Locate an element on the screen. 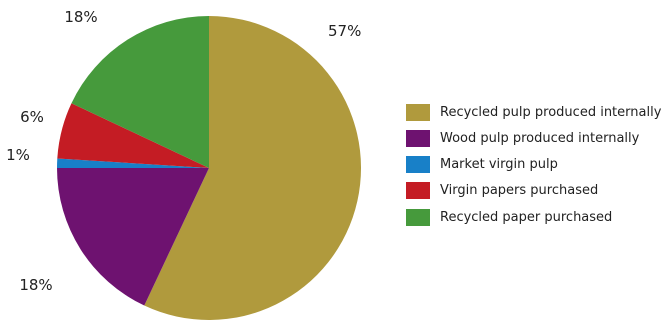 The image size is (669, 320). pie-slice-market-virgin-pulp is located at coordinates (133, 163).